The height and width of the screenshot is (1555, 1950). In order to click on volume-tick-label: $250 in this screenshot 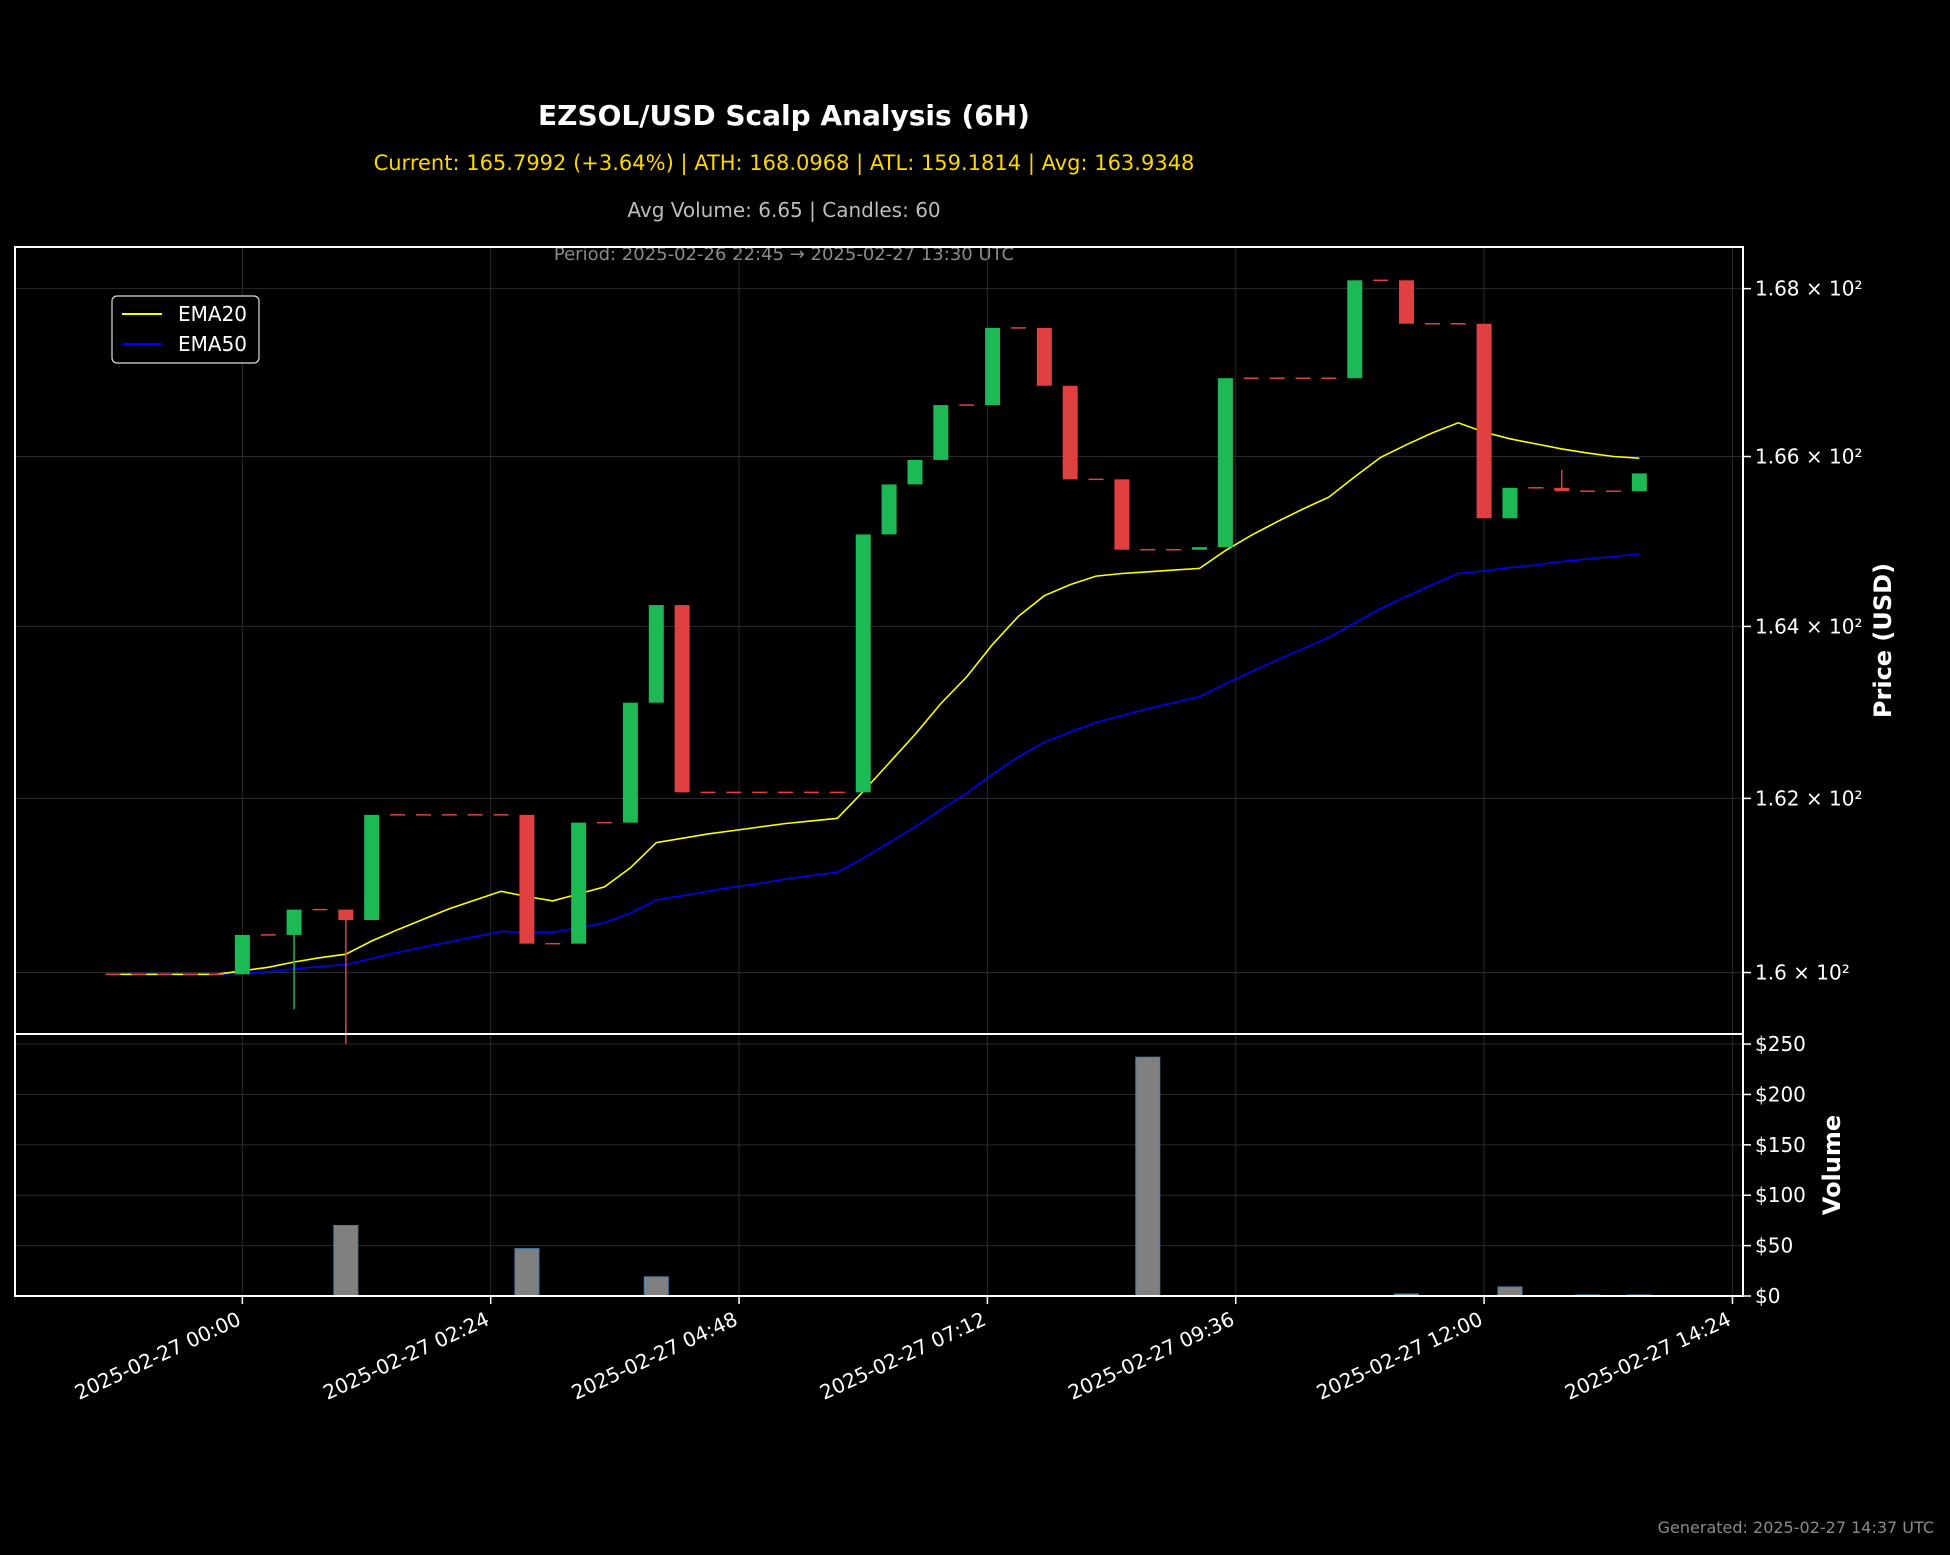, I will do `click(1780, 1044)`.